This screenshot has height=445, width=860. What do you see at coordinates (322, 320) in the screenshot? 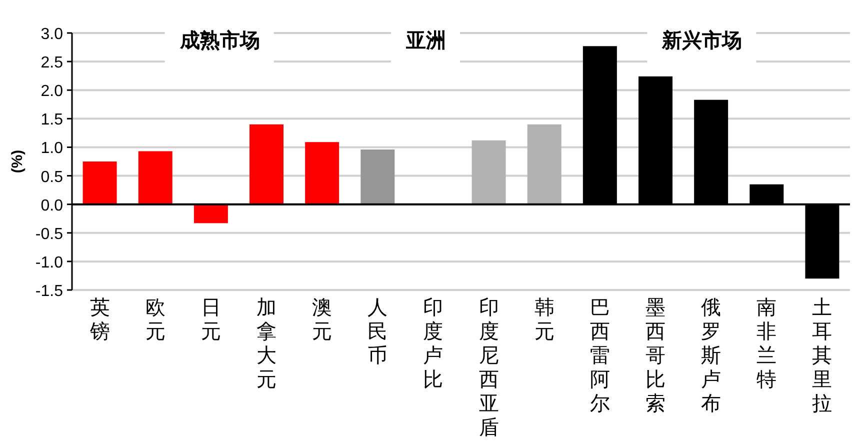
I see `x-tick-label: 澳元` at bounding box center [322, 320].